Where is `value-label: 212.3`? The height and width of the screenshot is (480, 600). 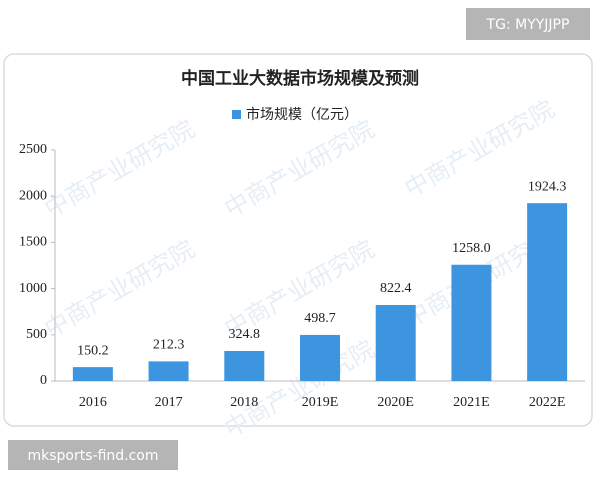
value-label: 212.3 is located at coordinates (169, 345).